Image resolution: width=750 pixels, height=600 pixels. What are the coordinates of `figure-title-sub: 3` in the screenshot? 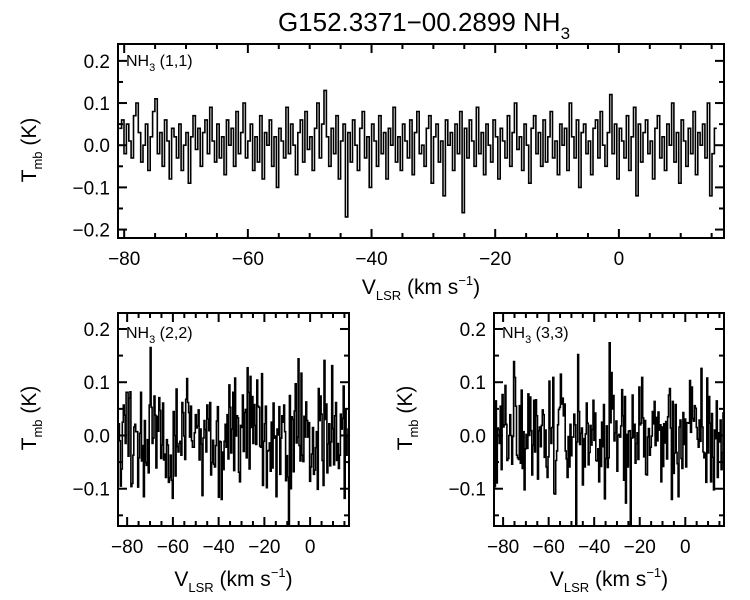 It's located at (565, 33).